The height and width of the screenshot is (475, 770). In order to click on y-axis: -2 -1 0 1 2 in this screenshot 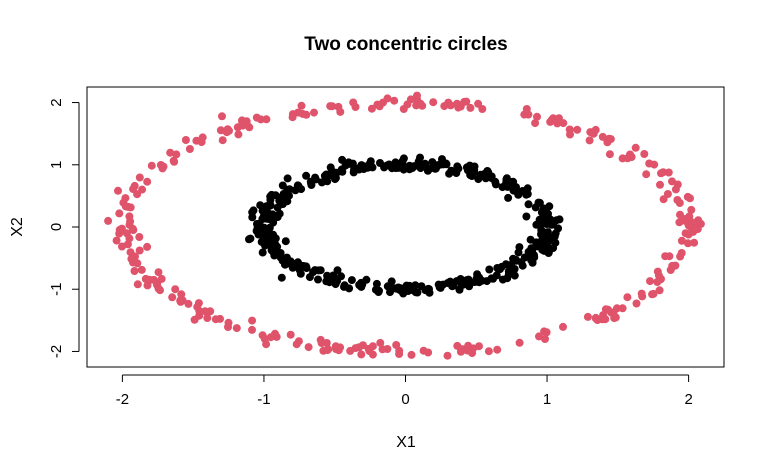, I will do `click(64, 228)`.